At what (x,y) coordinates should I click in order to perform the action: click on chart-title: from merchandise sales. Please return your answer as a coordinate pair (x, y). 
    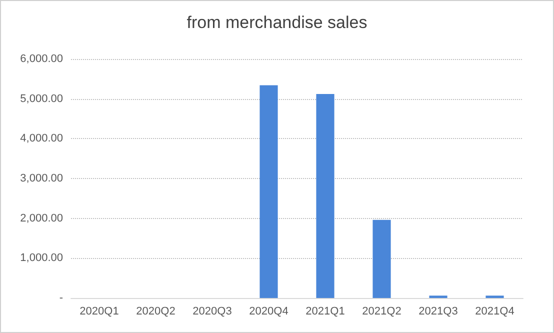
    Looking at the image, I should click on (277, 22).